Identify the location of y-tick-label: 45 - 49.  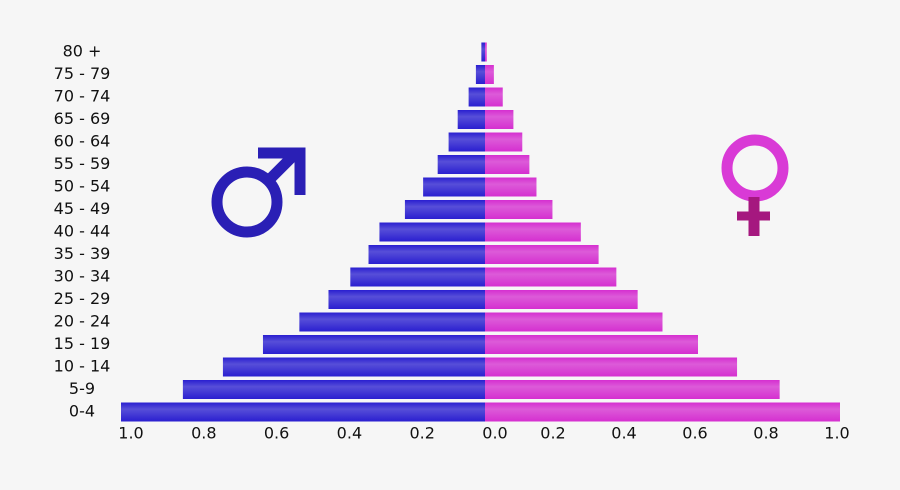
(82, 208).